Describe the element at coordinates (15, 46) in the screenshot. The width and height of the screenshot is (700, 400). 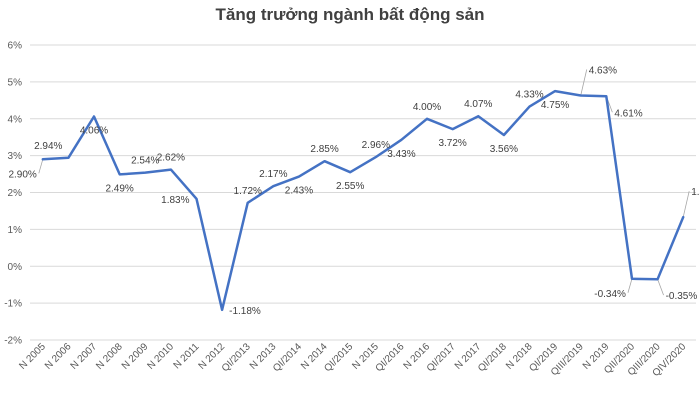
I see `y-tick-label: 6%` at that location.